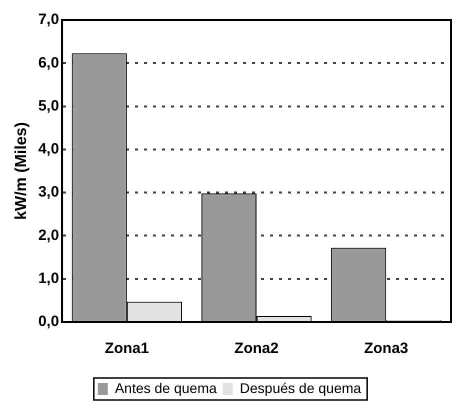 This screenshot has height=414, width=465. I want to click on y-tick-label: 0,0, so click(49, 321).